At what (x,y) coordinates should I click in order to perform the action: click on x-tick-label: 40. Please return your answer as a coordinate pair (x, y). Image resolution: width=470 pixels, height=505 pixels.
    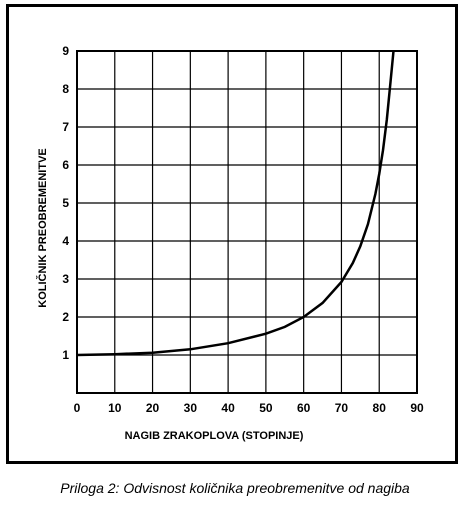
    Looking at the image, I should click on (228, 408).